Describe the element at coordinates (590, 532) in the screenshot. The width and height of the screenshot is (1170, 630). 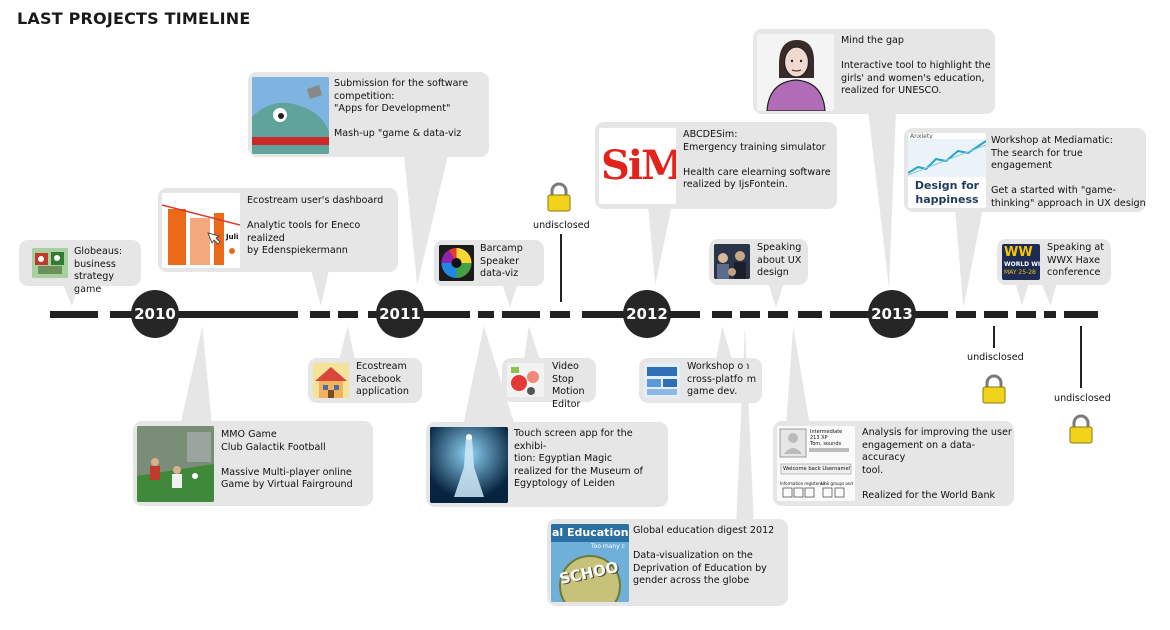
I see `education-thumb-title: al Education` at that location.